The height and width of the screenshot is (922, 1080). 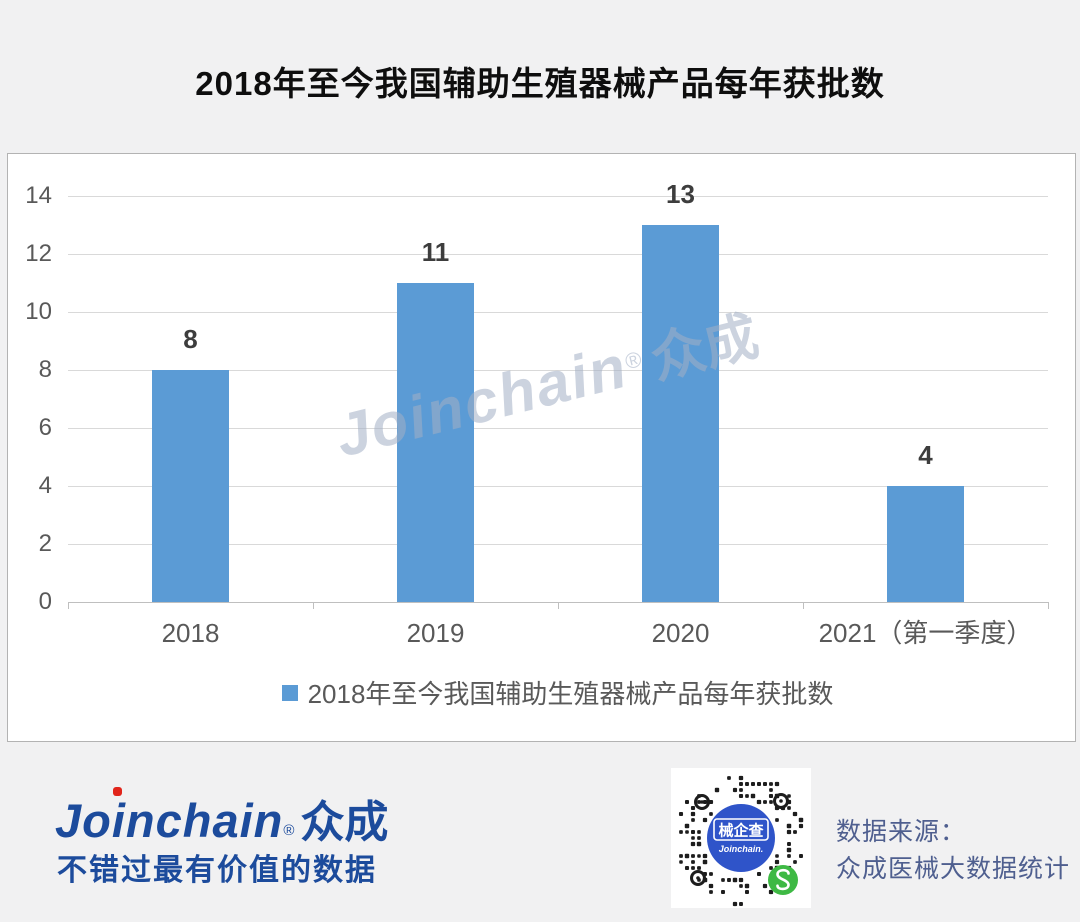 I want to click on legend-label: 2018年至今我国辅助生殖器械产品每年获批数, so click(x=570, y=694).